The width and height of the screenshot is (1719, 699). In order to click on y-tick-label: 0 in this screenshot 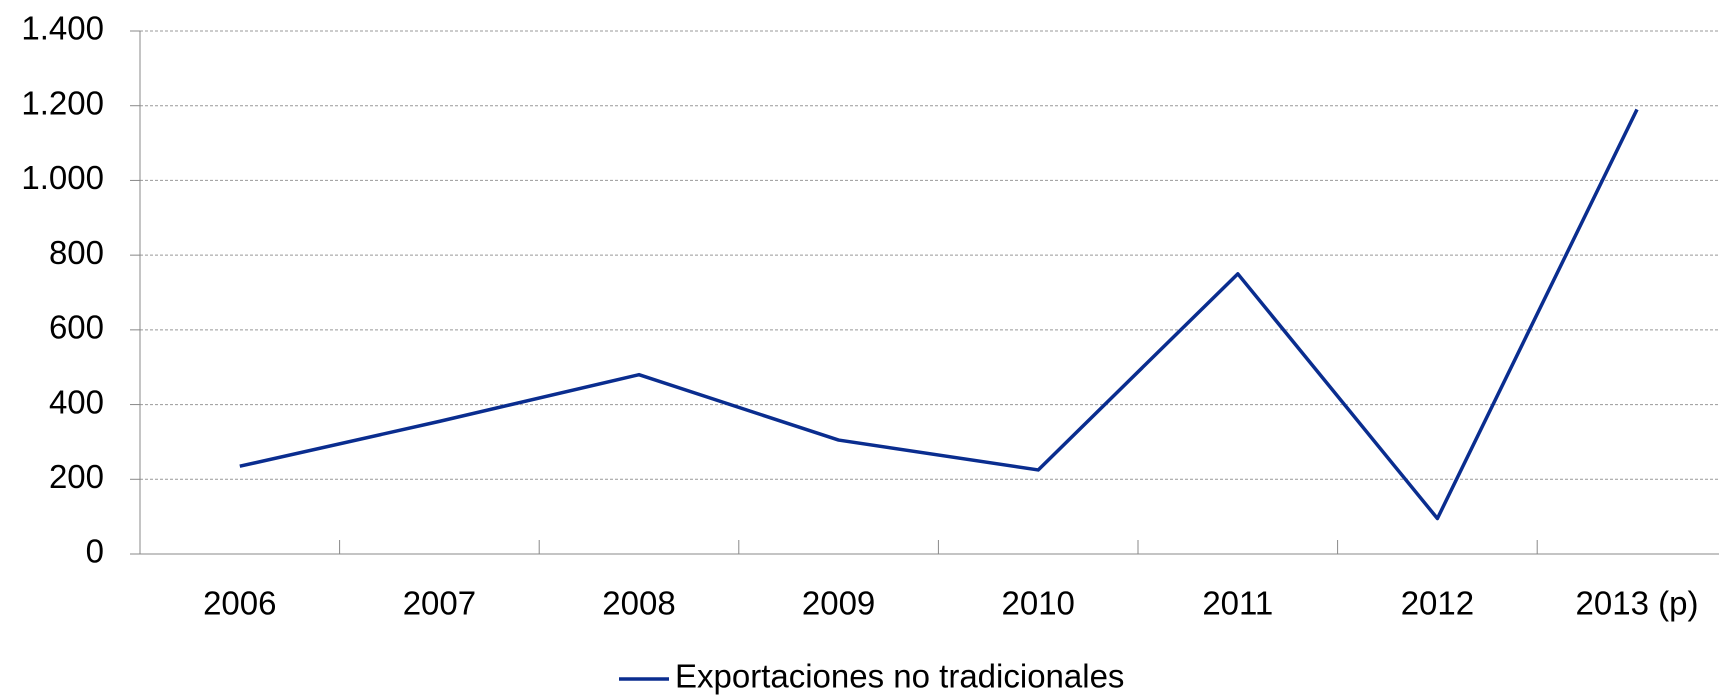, I will do `click(95, 551)`.